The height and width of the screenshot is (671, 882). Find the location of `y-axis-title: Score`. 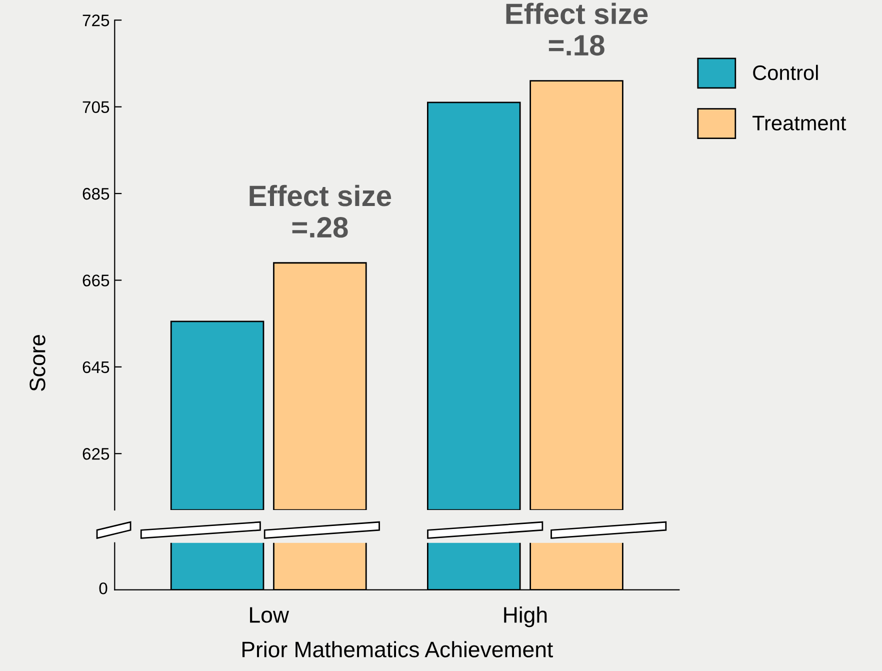

y-axis-title: Score is located at coordinates (38, 363).